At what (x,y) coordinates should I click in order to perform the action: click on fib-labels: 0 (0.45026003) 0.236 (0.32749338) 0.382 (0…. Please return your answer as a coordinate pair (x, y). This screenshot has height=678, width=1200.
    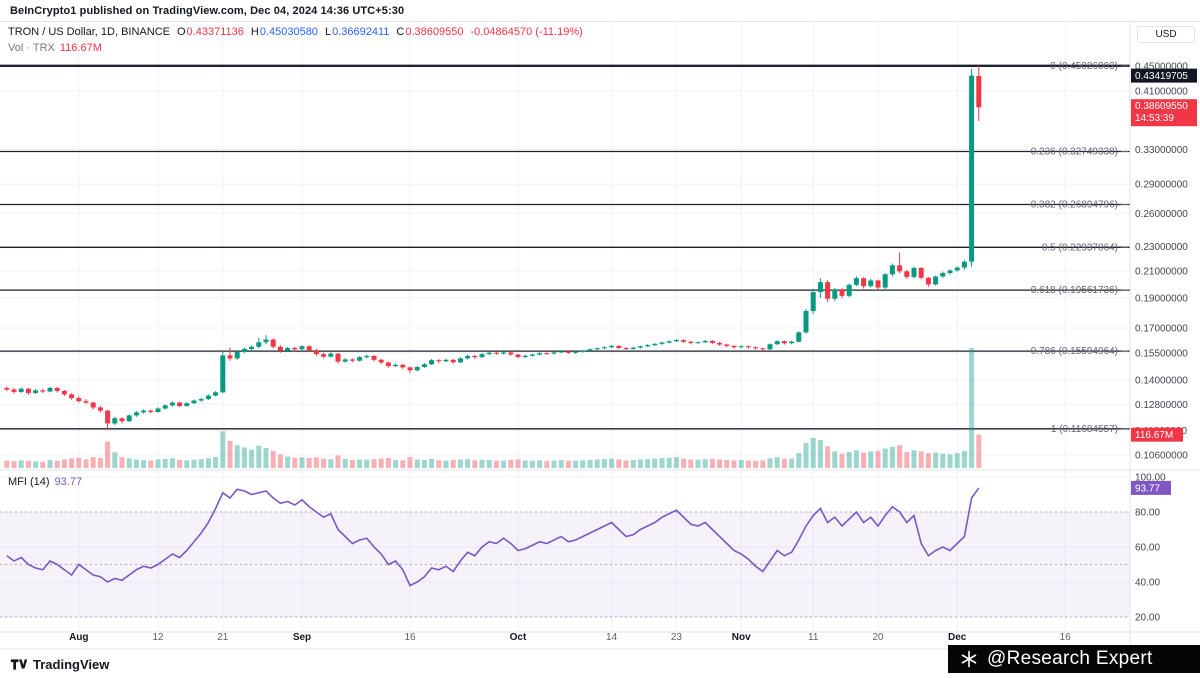
    Looking at the image, I should click on (1079, 248).